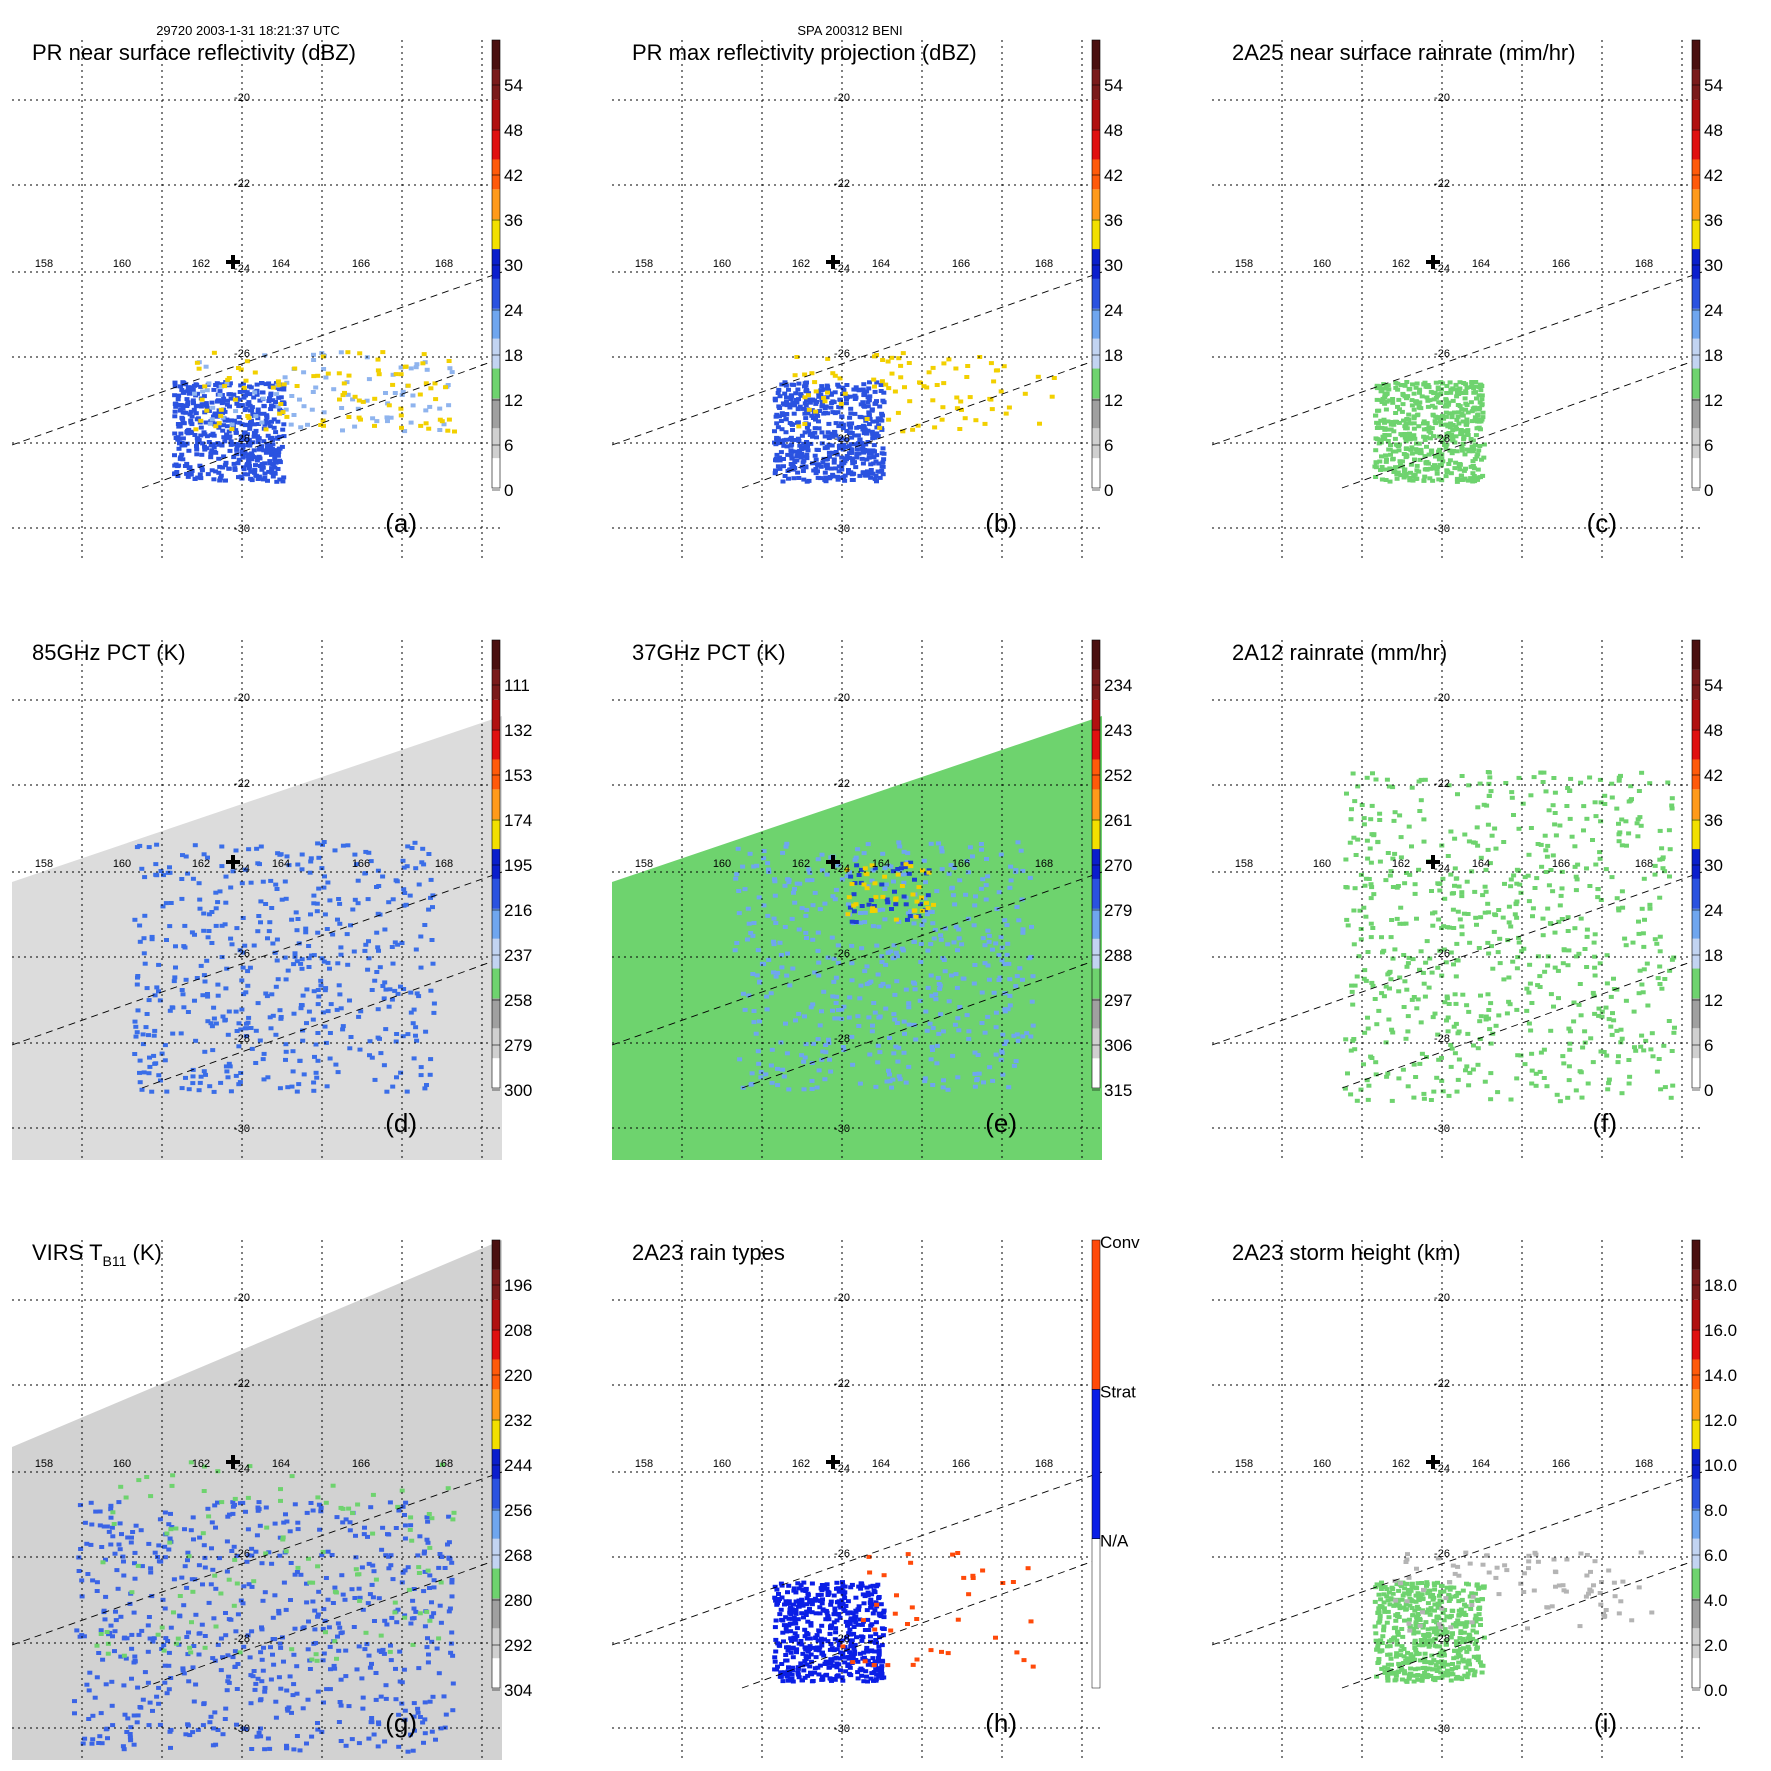 This screenshot has width=1771, height=1771. Describe the element at coordinates (1720, 1465) in the screenshot. I see `colorbar-tick-label: 10.0` at that location.